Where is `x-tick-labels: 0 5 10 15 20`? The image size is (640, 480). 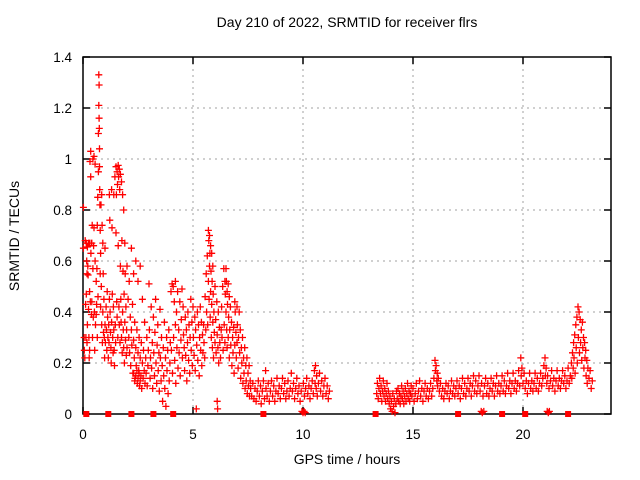
x-tick-labels: 0 5 10 15 20 is located at coordinates (304, 434).